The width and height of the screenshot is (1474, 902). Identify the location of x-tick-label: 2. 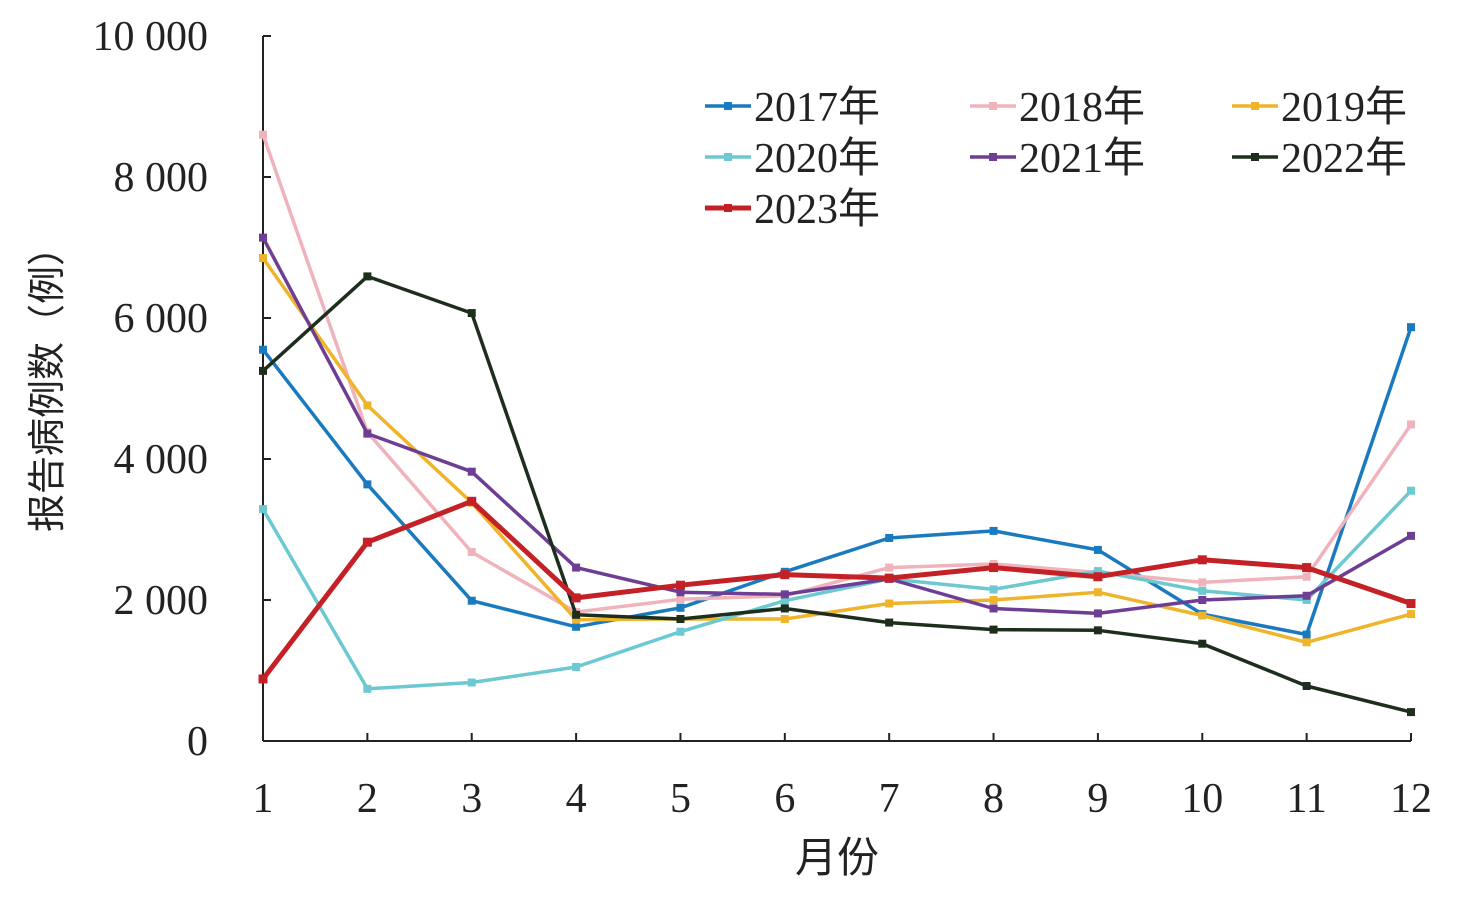
(367, 799).